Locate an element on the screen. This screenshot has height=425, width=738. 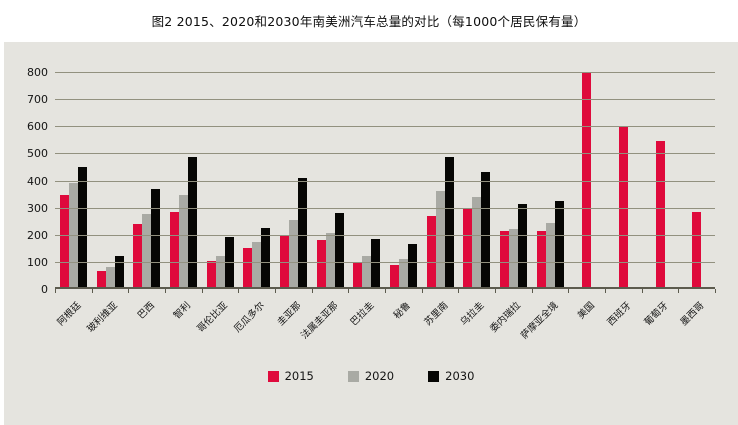
category-group: 阿根廷 is located at coordinates (73, 200).